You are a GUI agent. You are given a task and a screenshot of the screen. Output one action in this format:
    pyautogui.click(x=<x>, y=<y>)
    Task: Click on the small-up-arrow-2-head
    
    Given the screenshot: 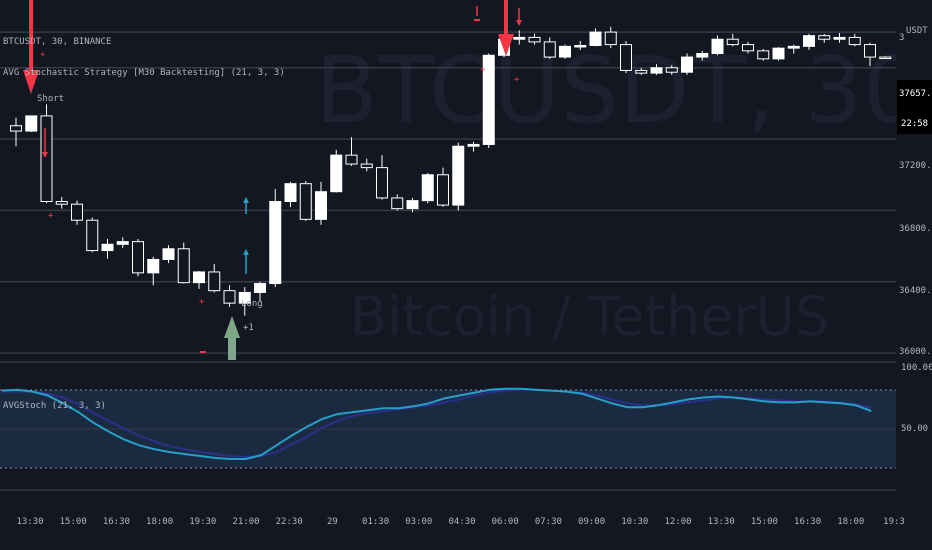 What is the action you would take?
    pyautogui.click(x=246, y=200)
    